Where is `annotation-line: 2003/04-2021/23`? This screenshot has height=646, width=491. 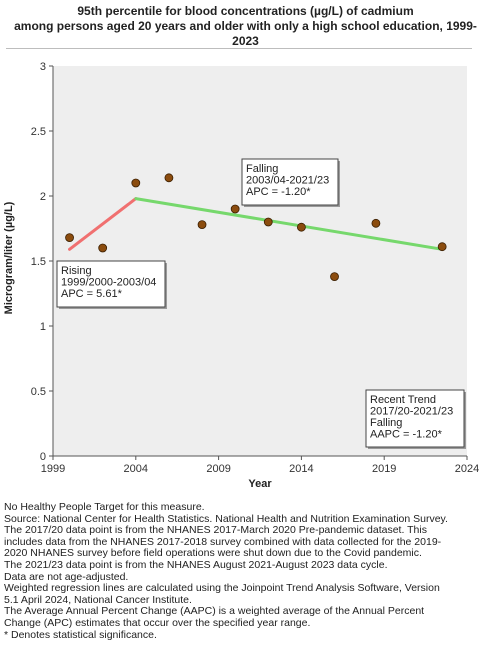
annotation-line: 2003/04-2021/23 is located at coordinates (287, 181).